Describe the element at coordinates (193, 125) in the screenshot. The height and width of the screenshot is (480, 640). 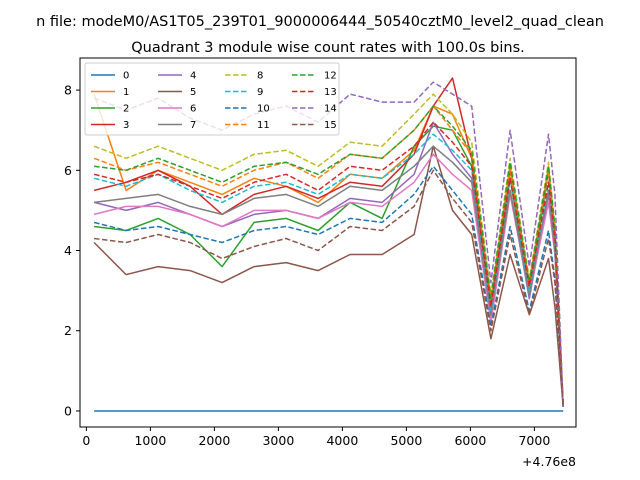
I see `legend-label-7: 7` at that location.